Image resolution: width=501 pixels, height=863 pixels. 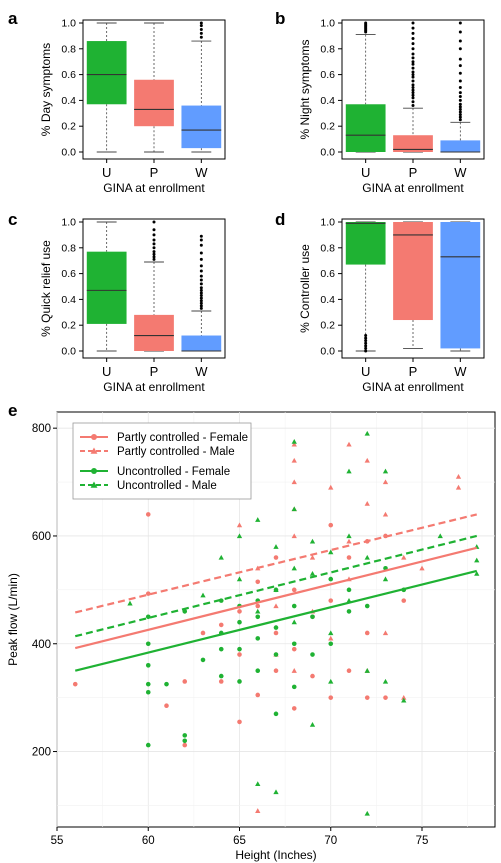 What do you see at coordinates (182, 438) in the screenshot?
I see `legend-label: Partly controlled - Female` at bounding box center [182, 438].